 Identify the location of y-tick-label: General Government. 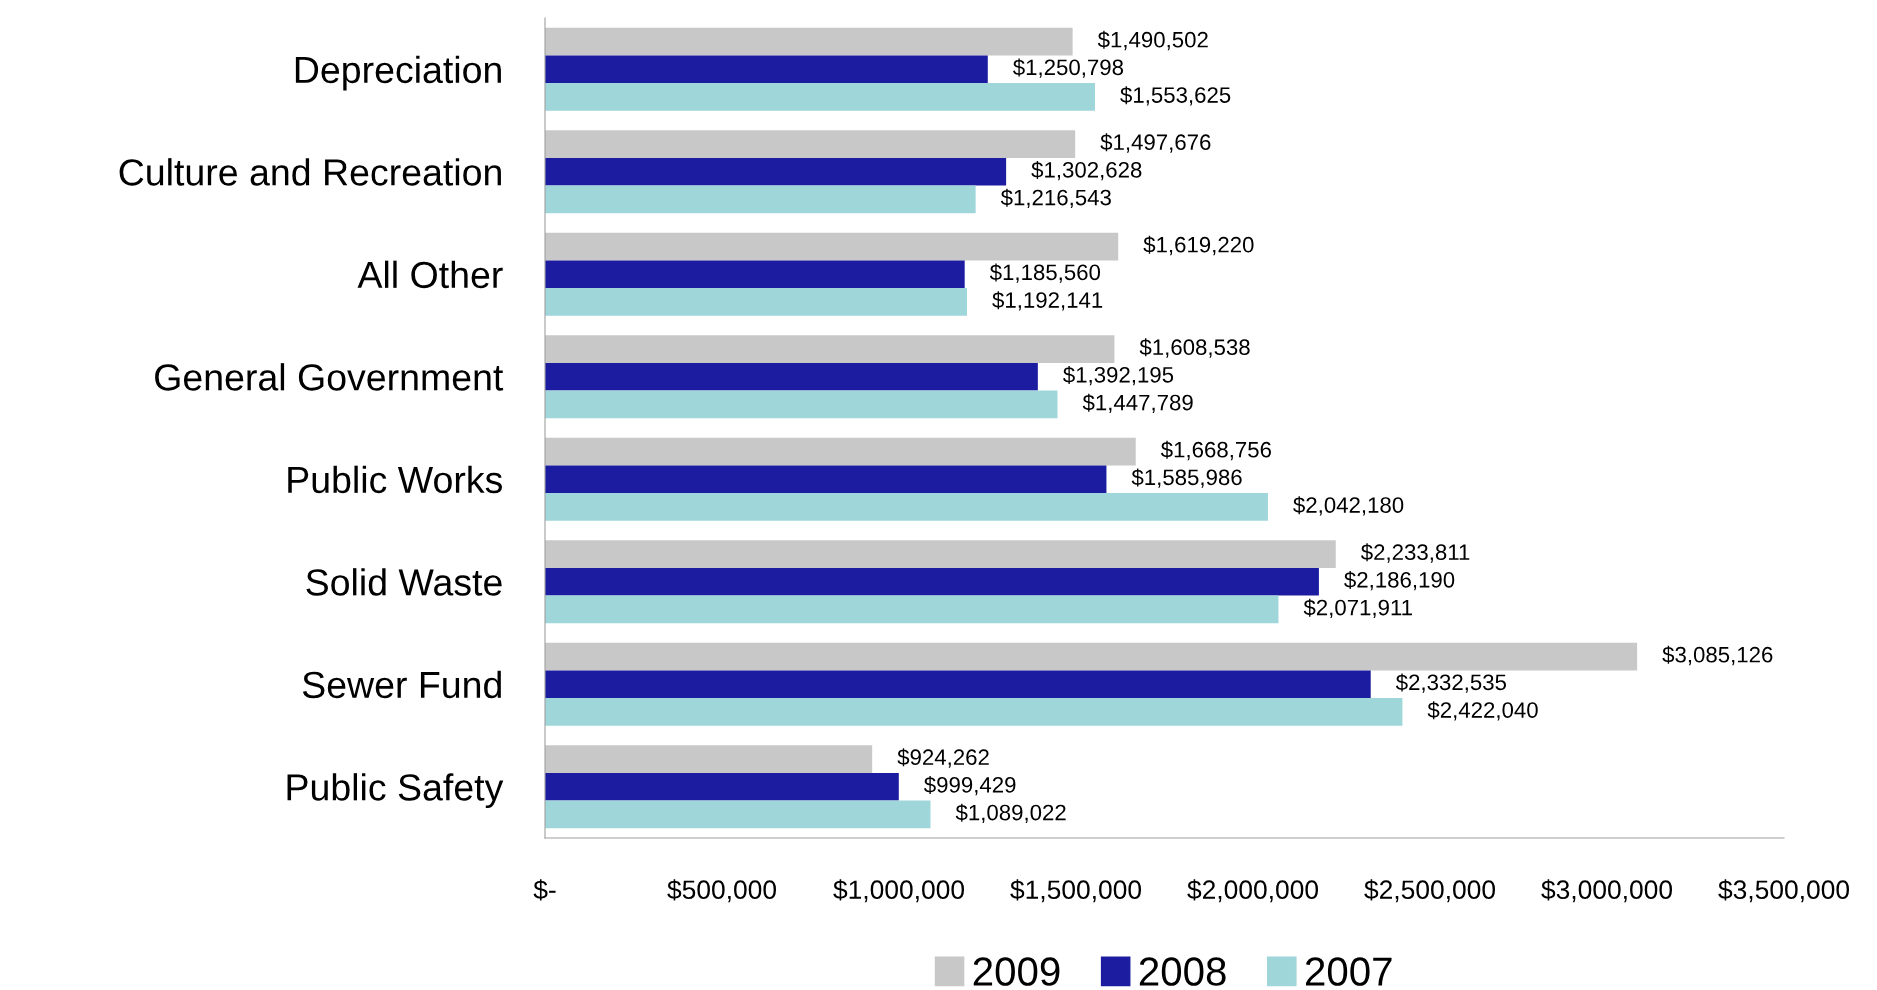
(329, 377).